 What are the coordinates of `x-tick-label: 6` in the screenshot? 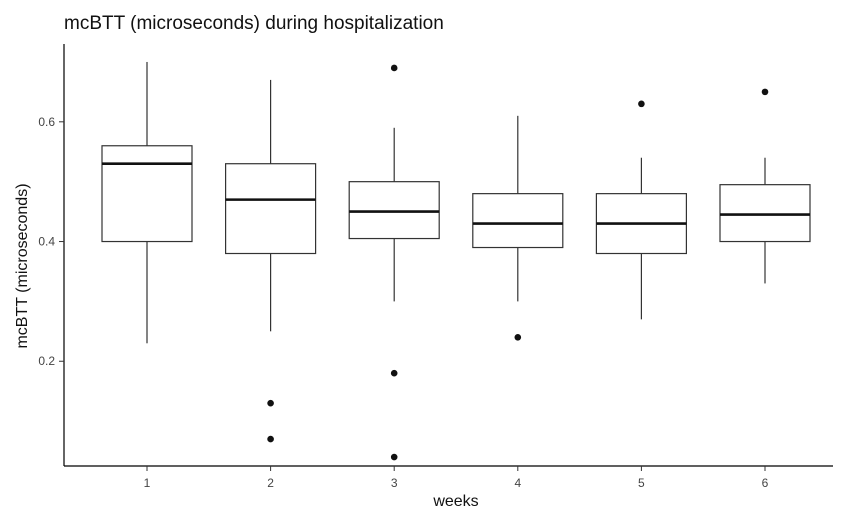 It's located at (765, 483).